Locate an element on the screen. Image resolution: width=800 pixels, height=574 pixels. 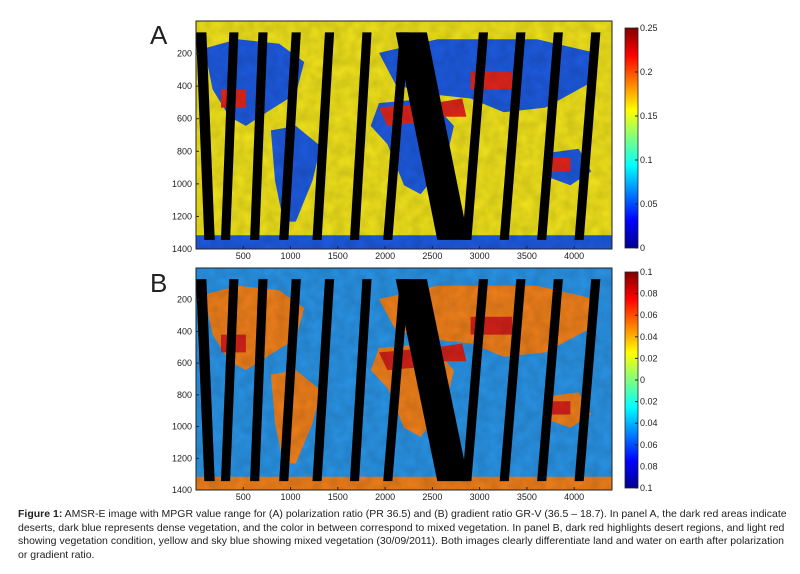
colorbar: 0.25 0.2 0.15 0.1 0.05 0 is located at coordinates (641, 138).